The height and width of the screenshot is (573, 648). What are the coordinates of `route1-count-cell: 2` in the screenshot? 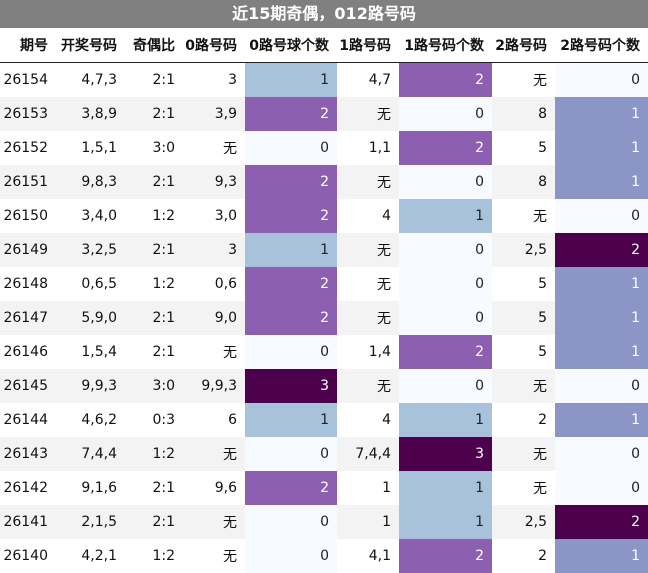 It's located at (445, 80).